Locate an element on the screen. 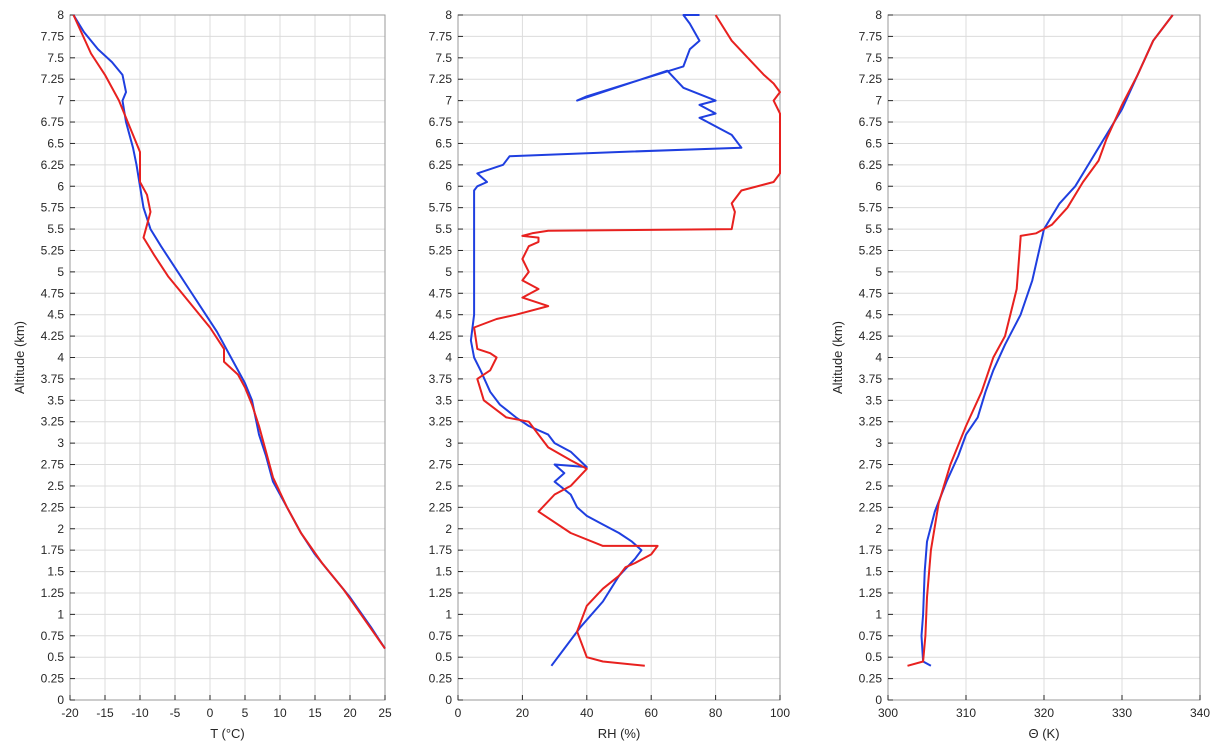 The image size is (1220, 750). x-tick-label: 20 is located at coordinates (523, 713).